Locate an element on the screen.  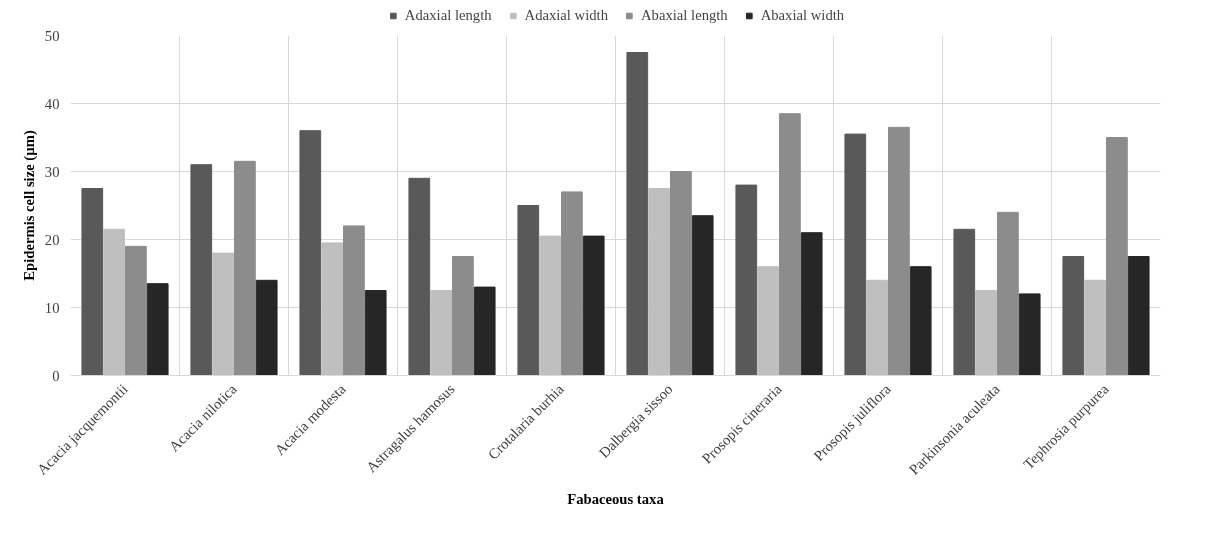
y-tick-label: 10 is located at coordinates (52, 307).